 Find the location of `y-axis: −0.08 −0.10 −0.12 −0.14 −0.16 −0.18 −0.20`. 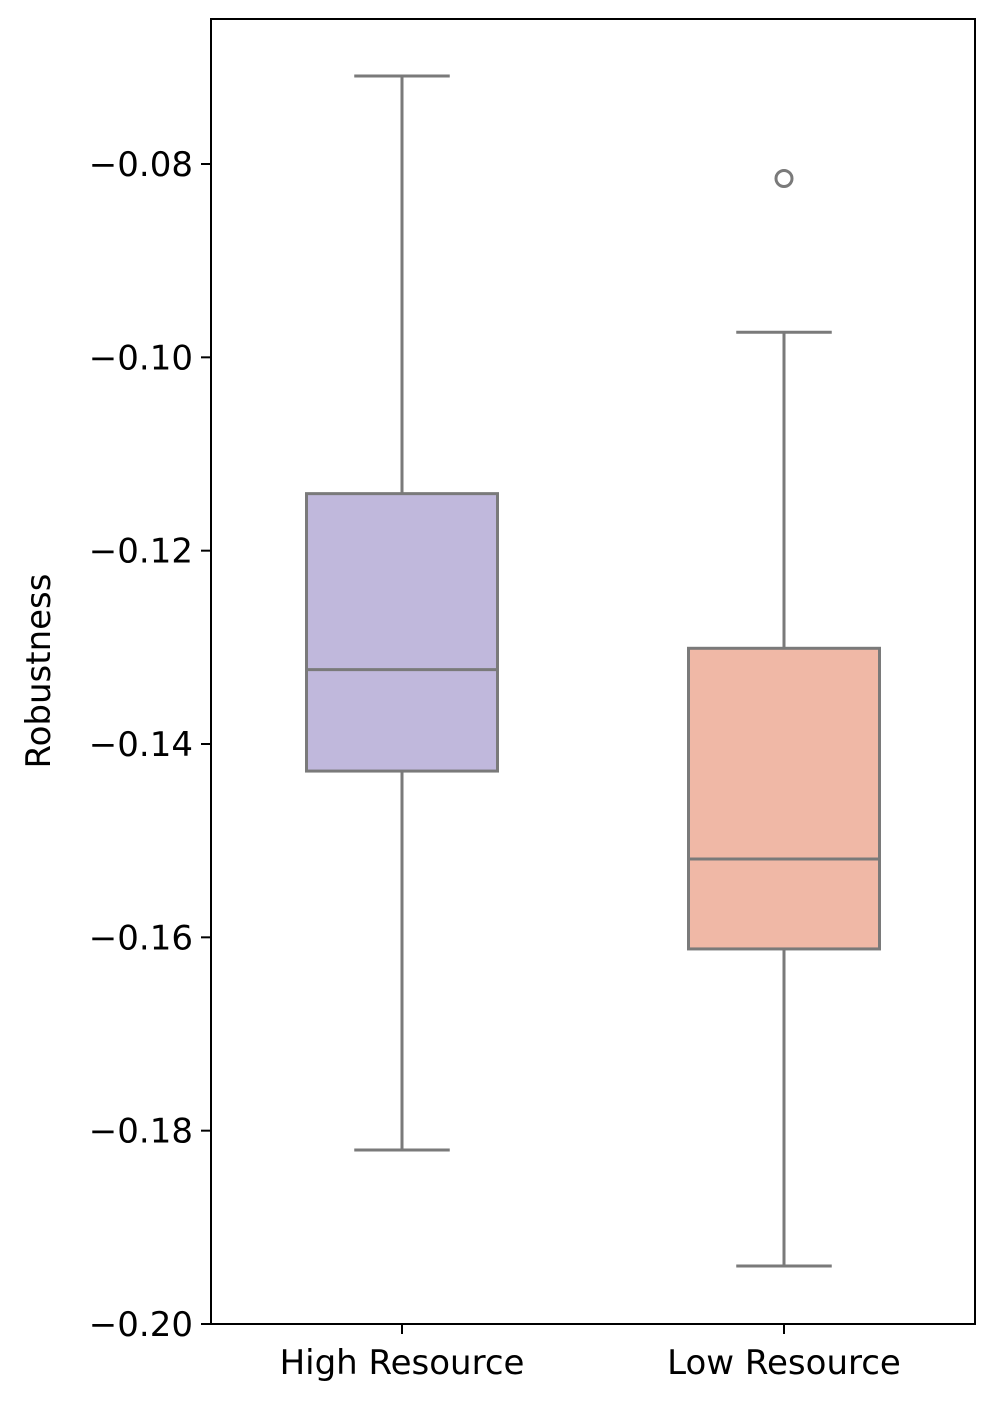

y-axis: −0.08 −0.10 −0.12 −0.14 −0.16 −0.18 −0.20 is located at coordinates (150, 745).